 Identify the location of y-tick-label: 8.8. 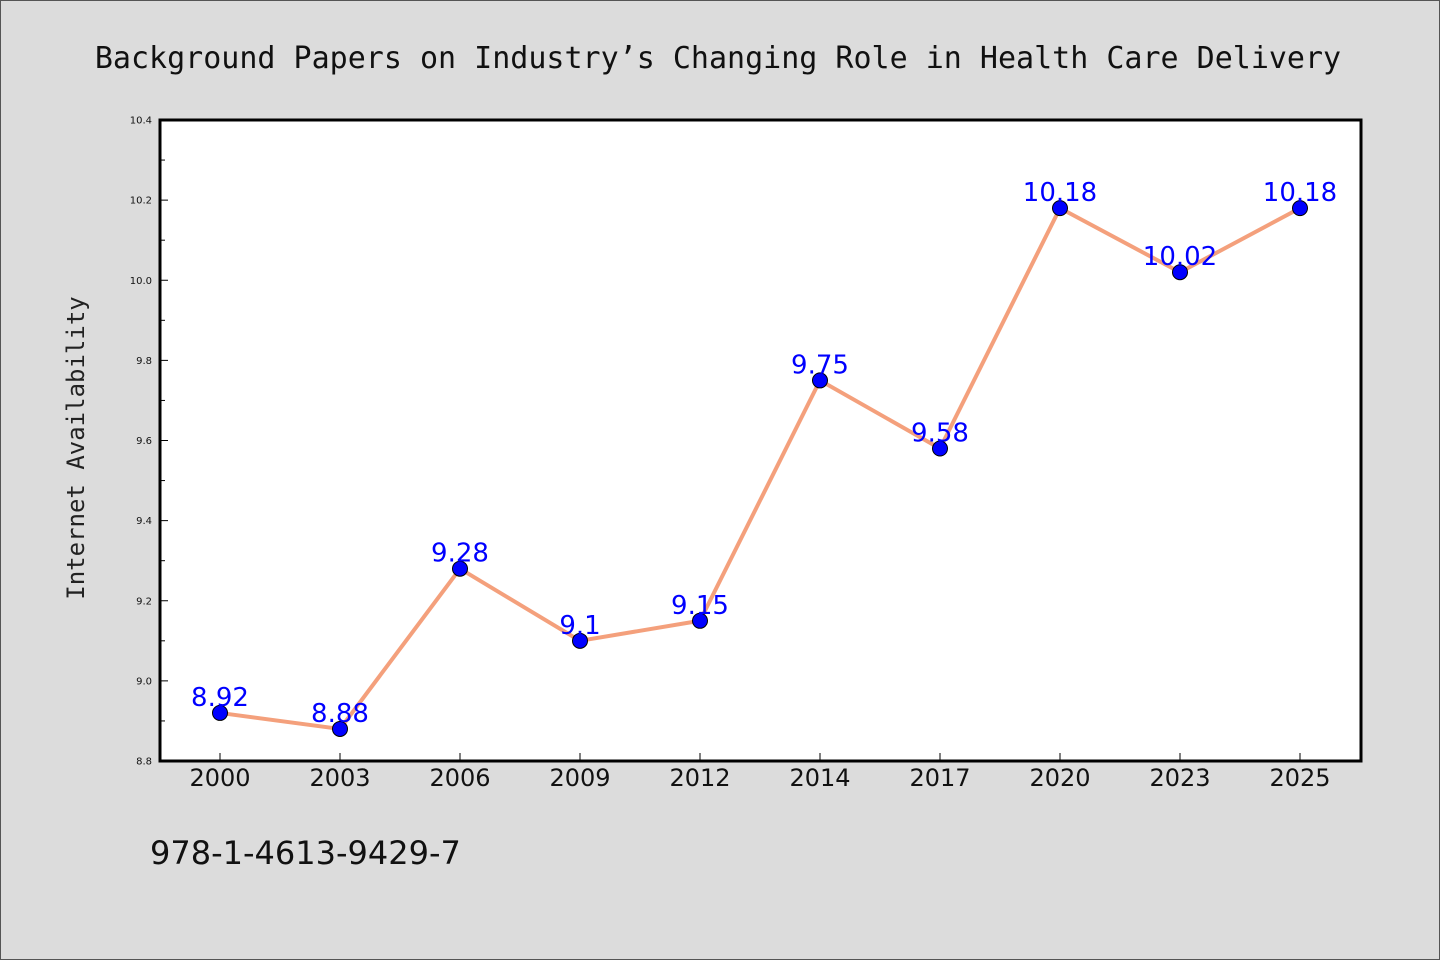
(144, 762).